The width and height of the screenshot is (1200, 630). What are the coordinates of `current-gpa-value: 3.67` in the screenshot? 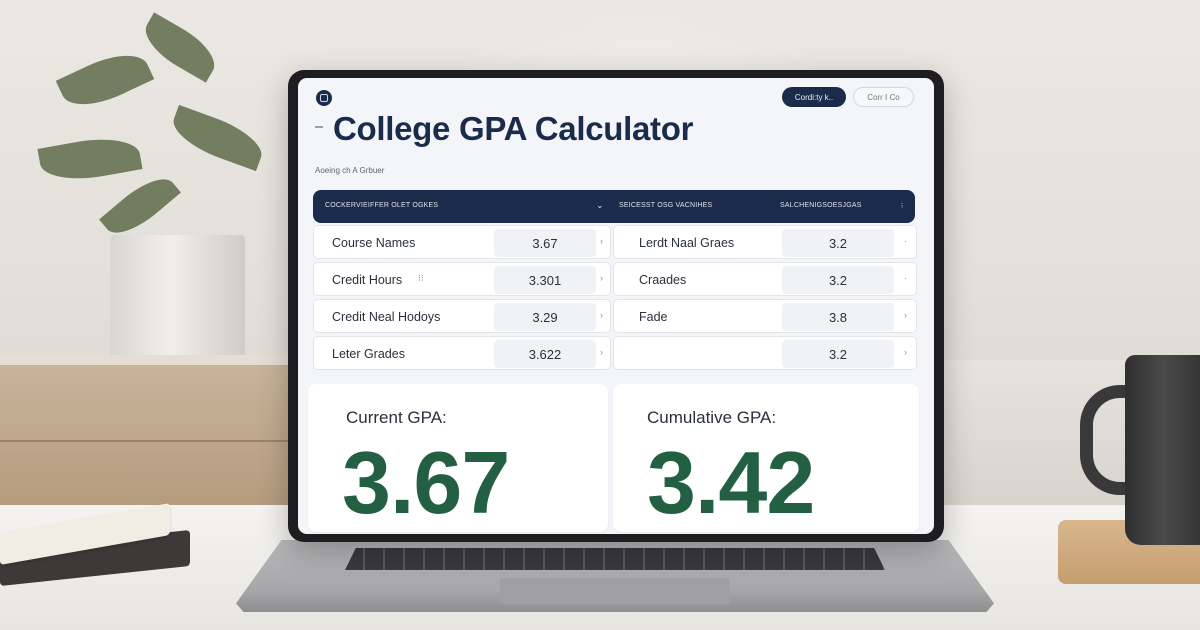 It's located at (426, 482).